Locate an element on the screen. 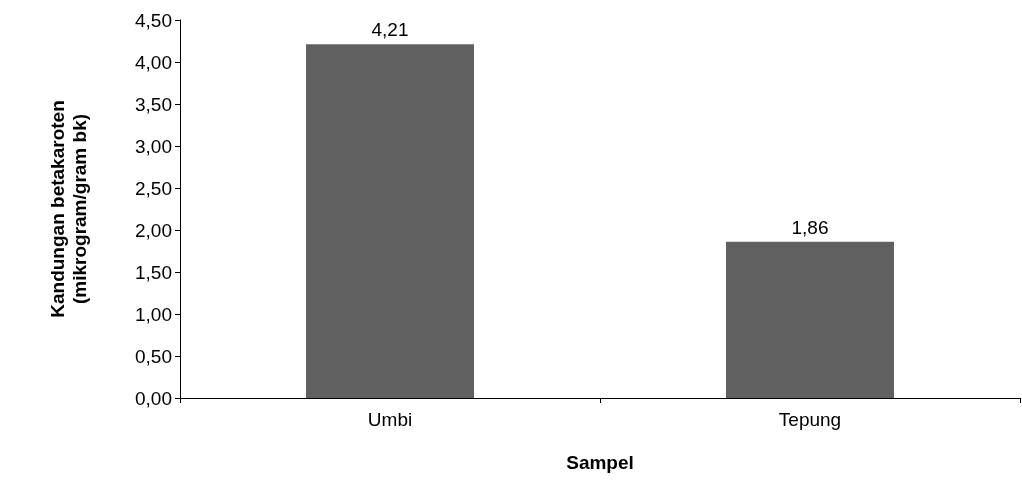 The height and width of the screenshot is (483, 1022). y-tick-label: 4,00 is located at coordinates (153, 62).